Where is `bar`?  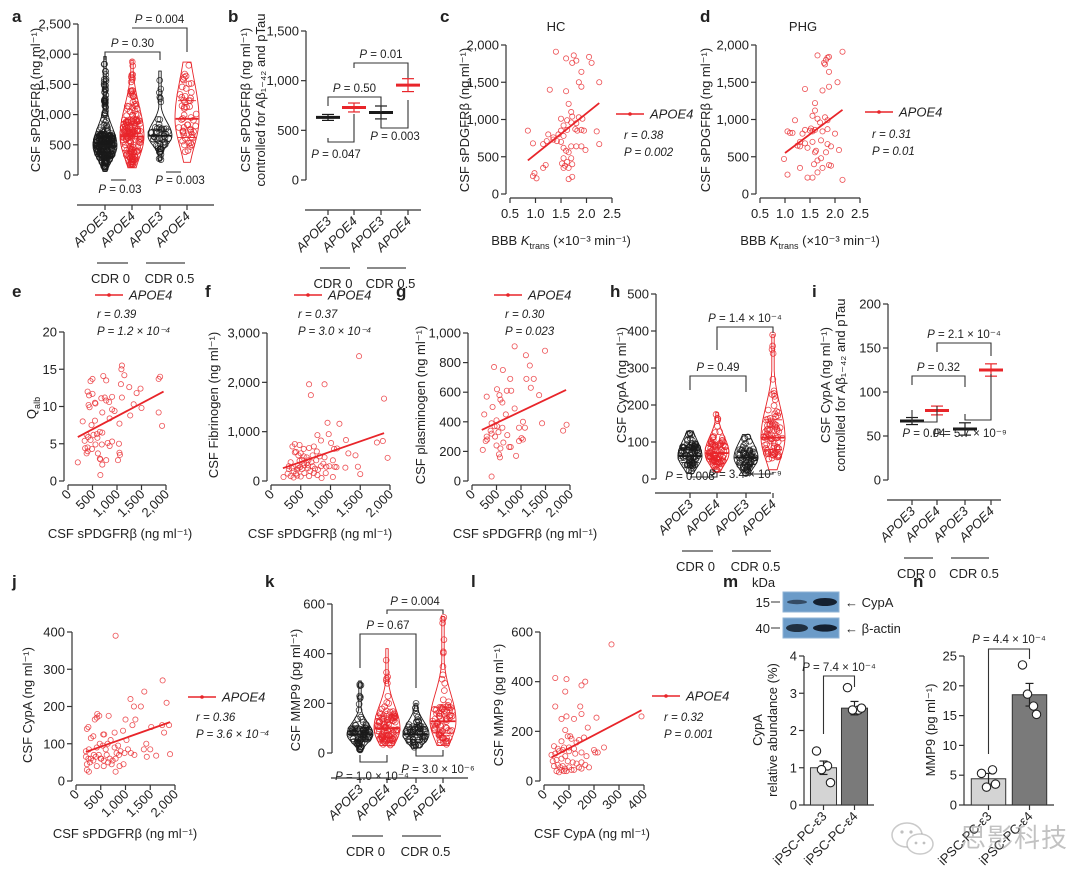 bar is located at coordinates (1029, 750).